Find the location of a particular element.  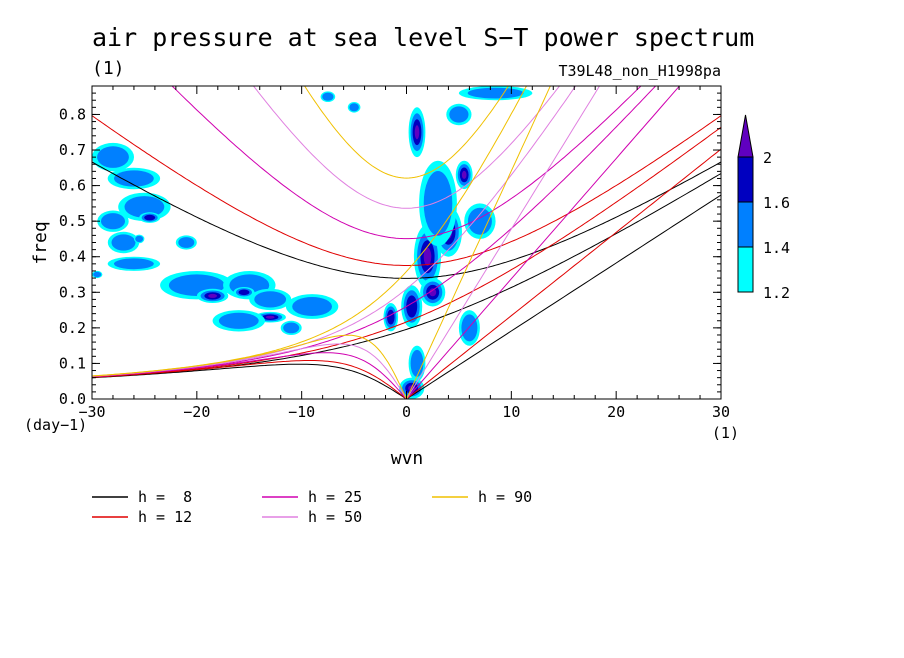

y-tick-label: 0.0 is located at coordinates (72, 399).